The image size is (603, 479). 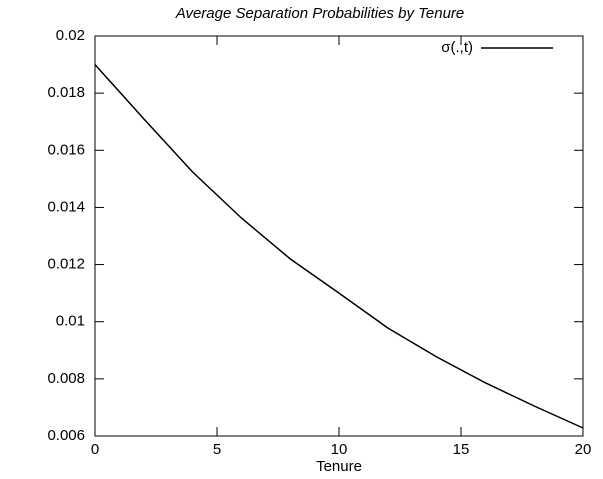 I want to click on y-tick-label: 0.008, so click(x=66, y=378).